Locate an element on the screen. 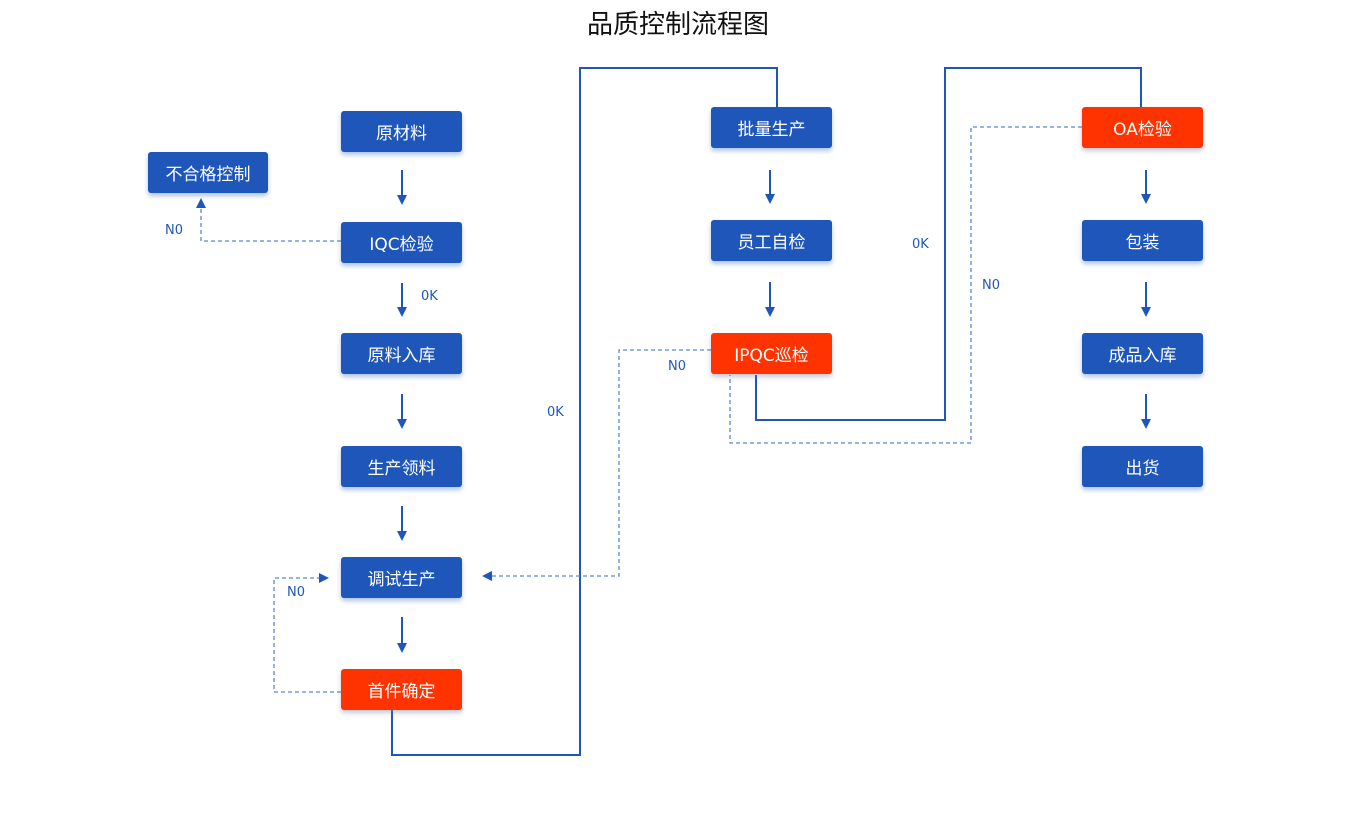 Image resolution: width=1350 pixels, height=820 pixels. dashed-ipqc-no is located at coordinates (600, 463).